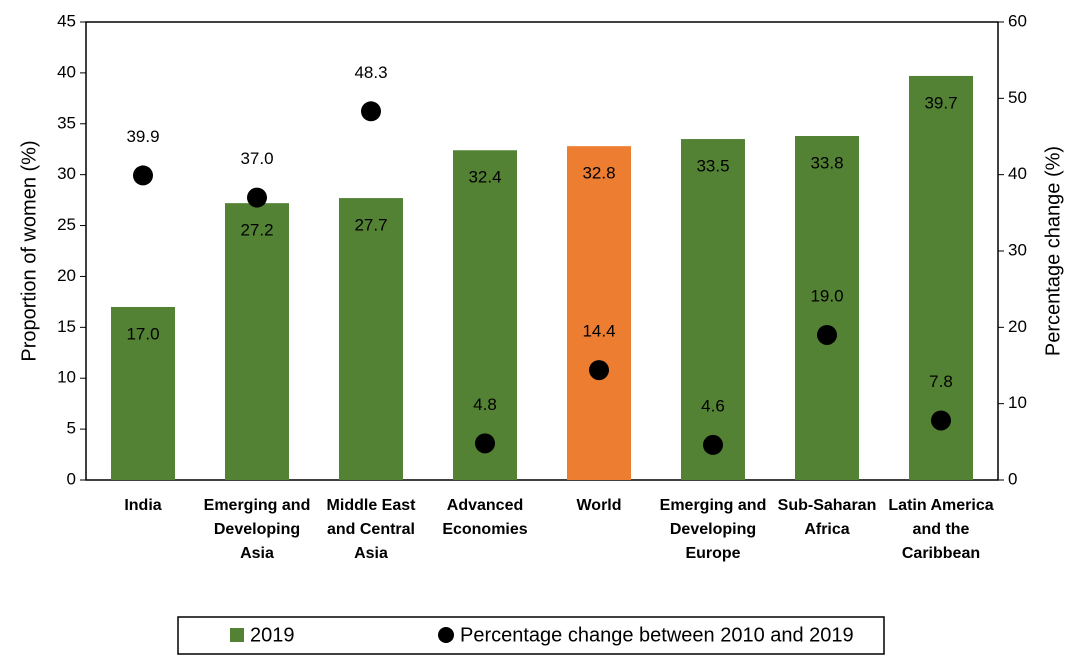 The image size is (1078, 661). I want to click on y2-tick-label: 60, so click(1017, 20).